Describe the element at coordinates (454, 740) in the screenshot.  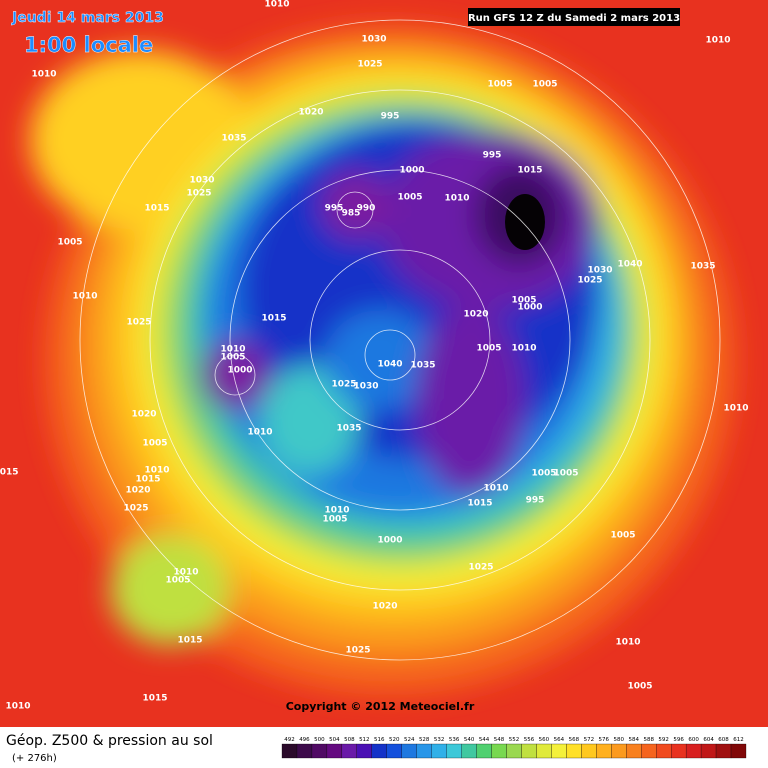
I see `scale-label: 536` at that location.